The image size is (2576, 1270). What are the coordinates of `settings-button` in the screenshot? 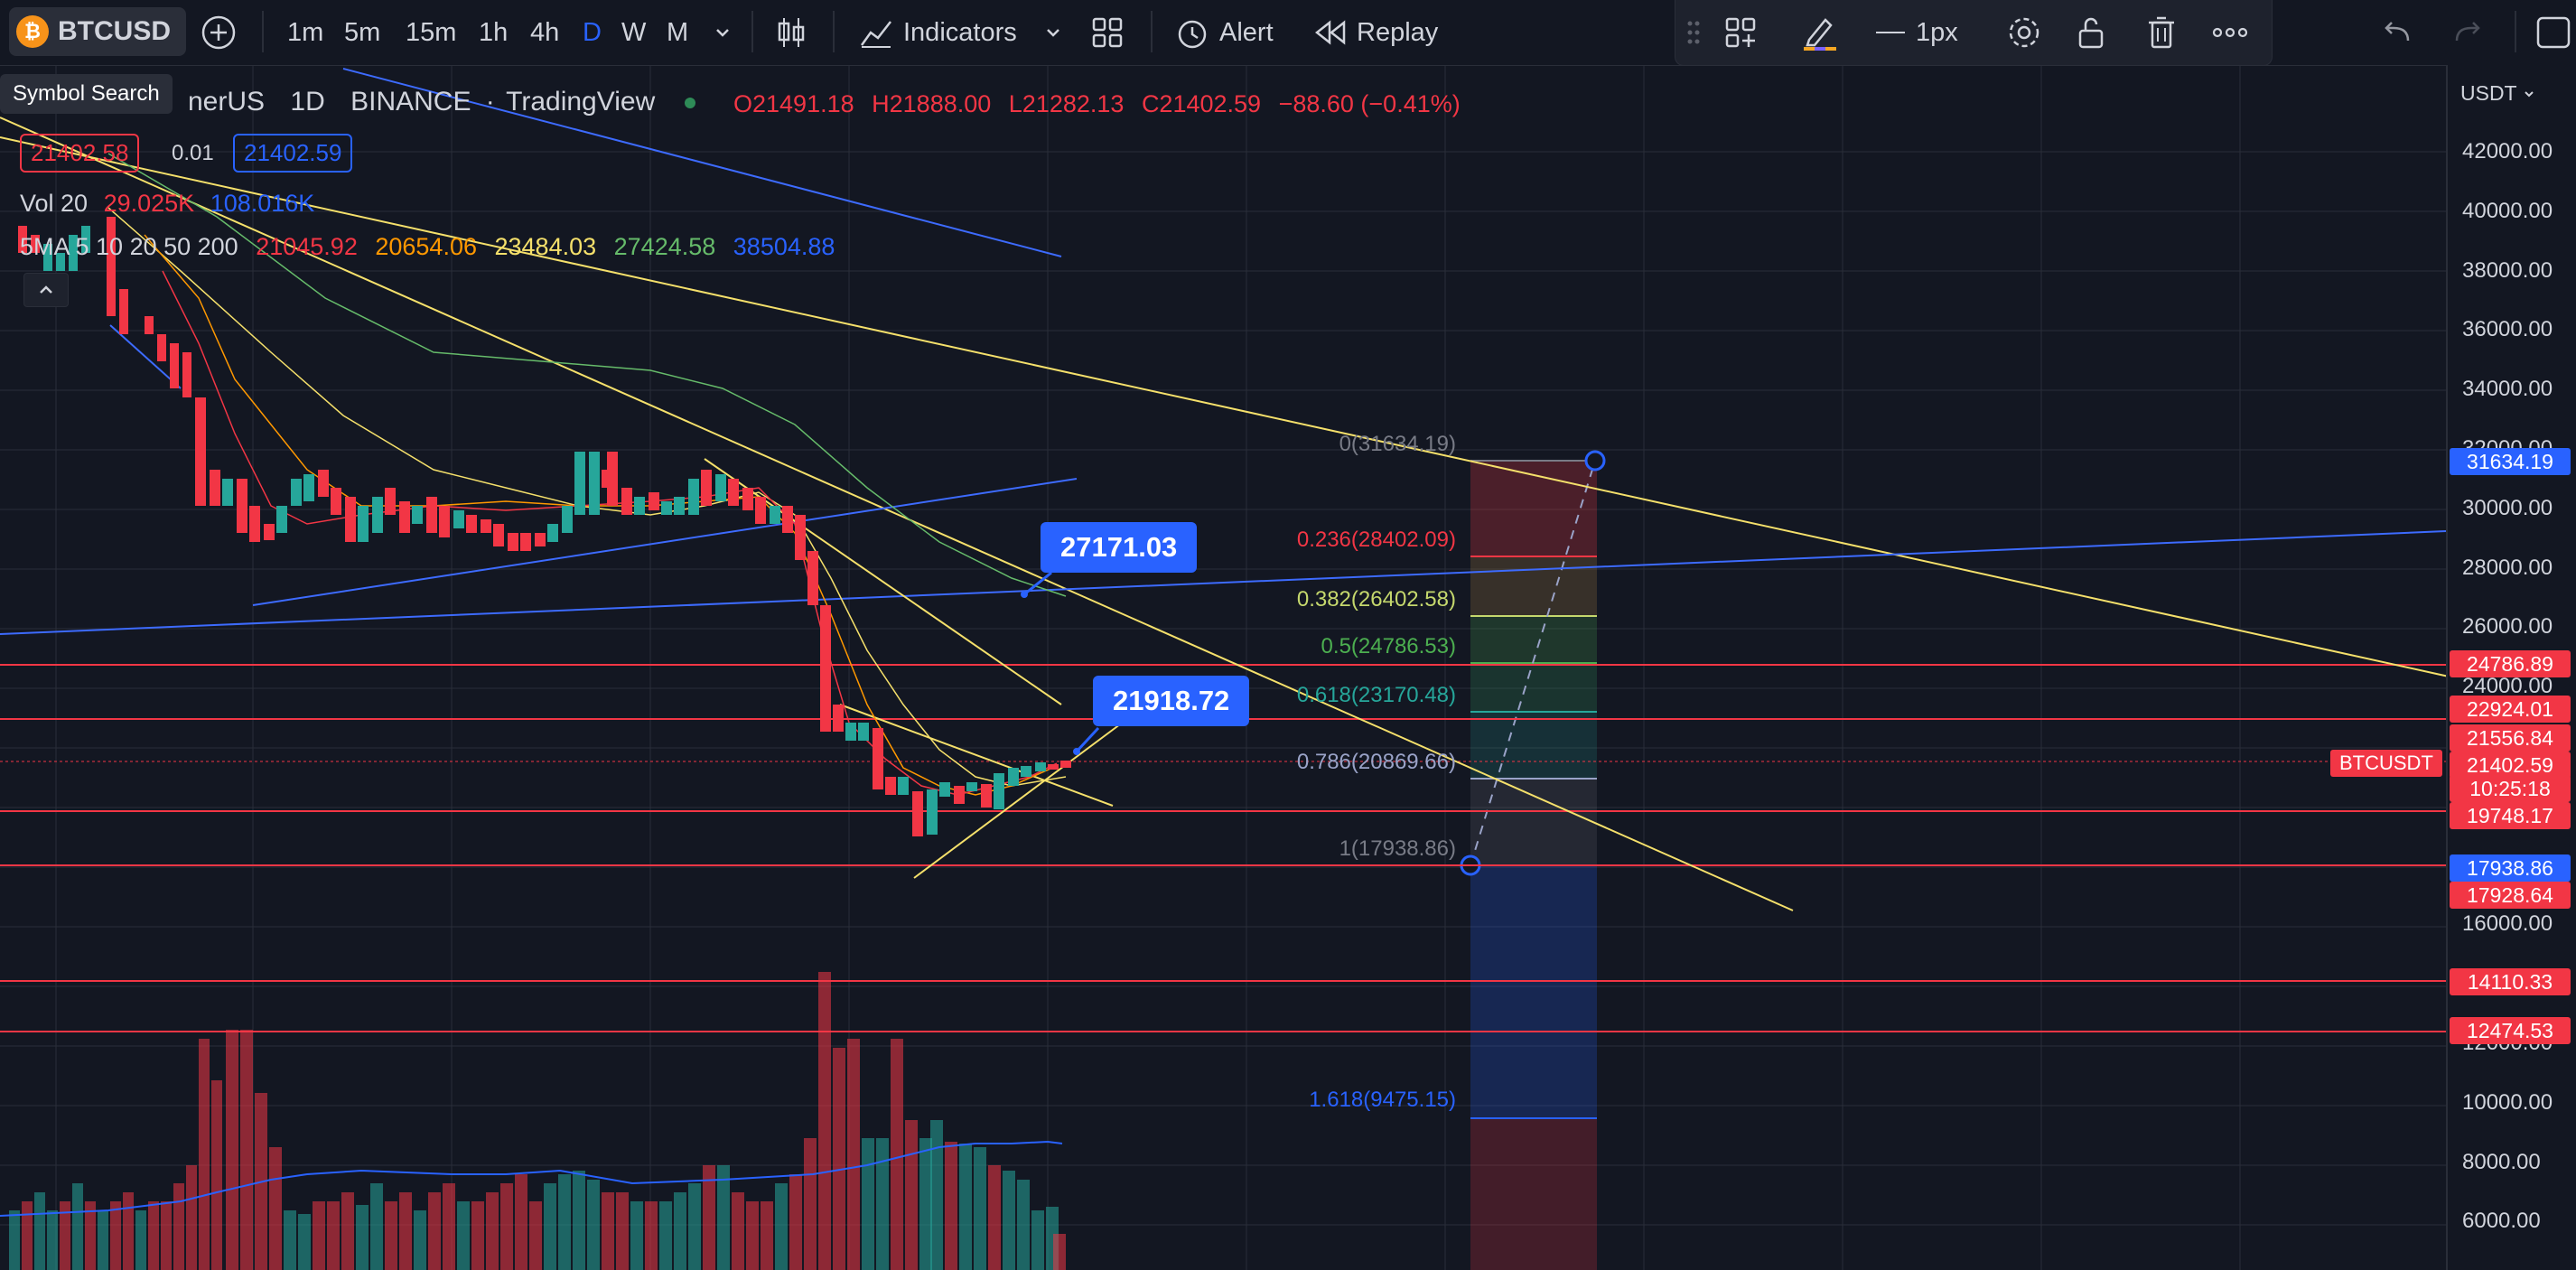 It's located at (2024, 32).